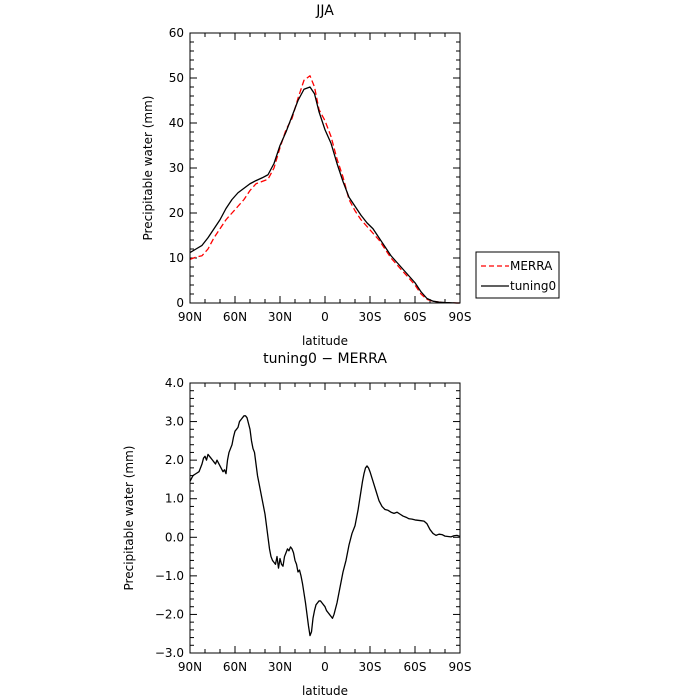  Describe the element at coordinates (176, 78) in the screenshot. I see `top-y-tick-label: 50` at that location.